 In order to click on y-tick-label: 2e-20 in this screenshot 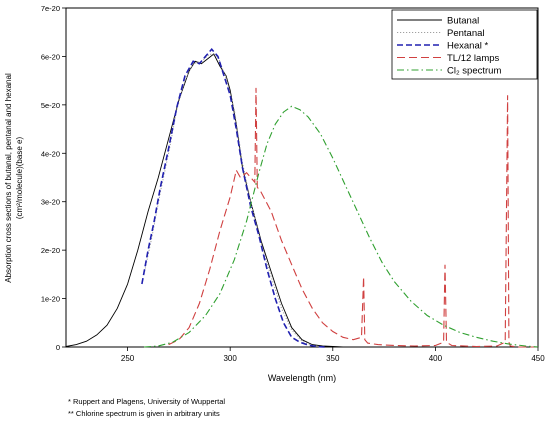, I will do `click(50, 250)`.